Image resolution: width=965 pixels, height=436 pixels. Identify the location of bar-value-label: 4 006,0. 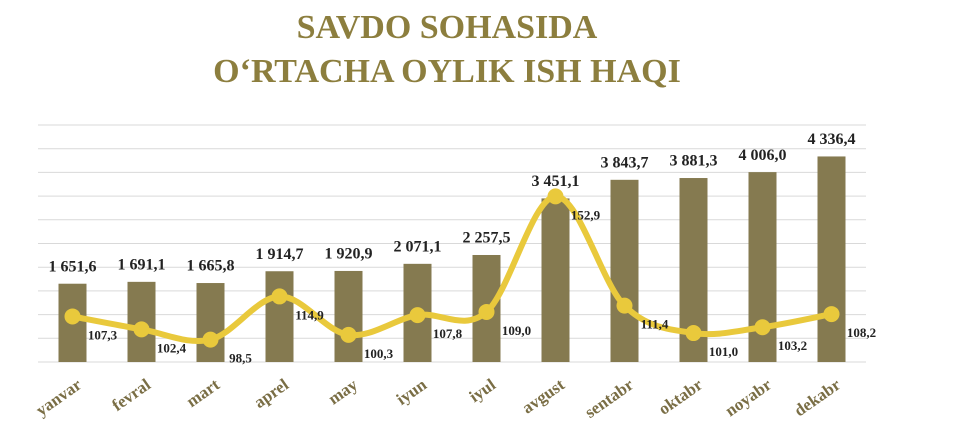
(763, 155).